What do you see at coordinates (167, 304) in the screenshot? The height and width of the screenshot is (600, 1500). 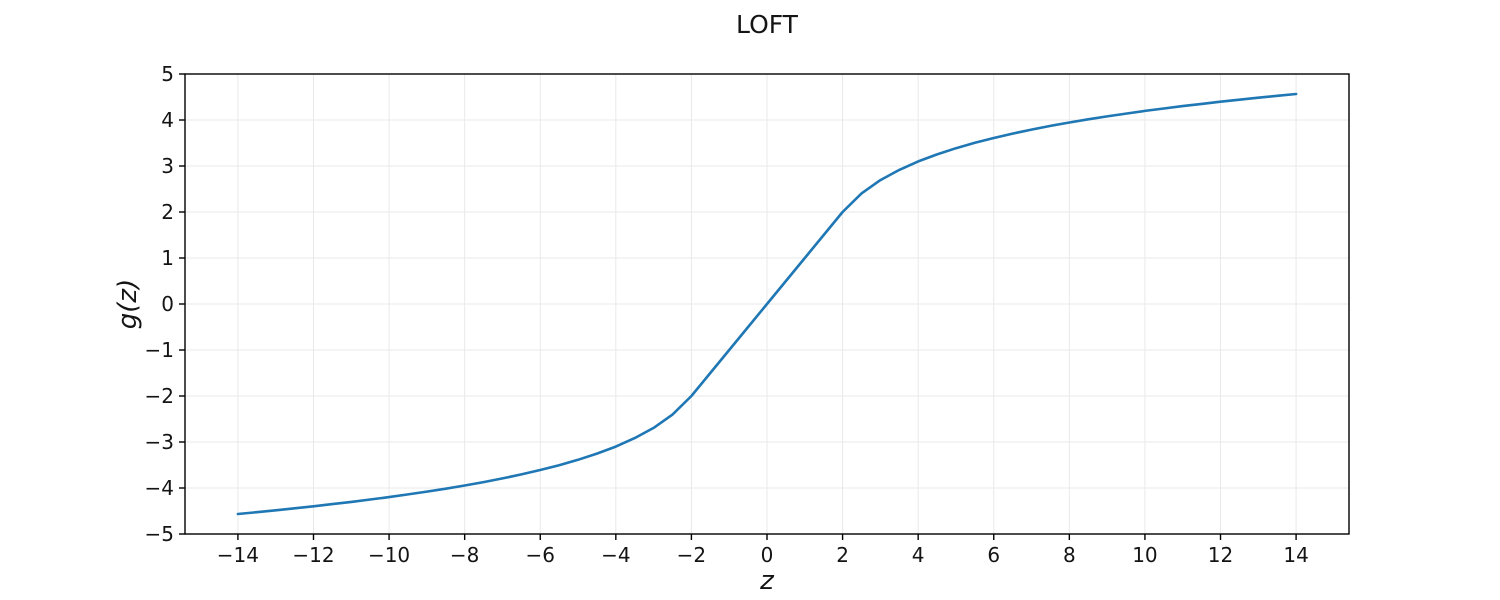 I see `y-tick-label: 0` at bounding box center [167, 304].